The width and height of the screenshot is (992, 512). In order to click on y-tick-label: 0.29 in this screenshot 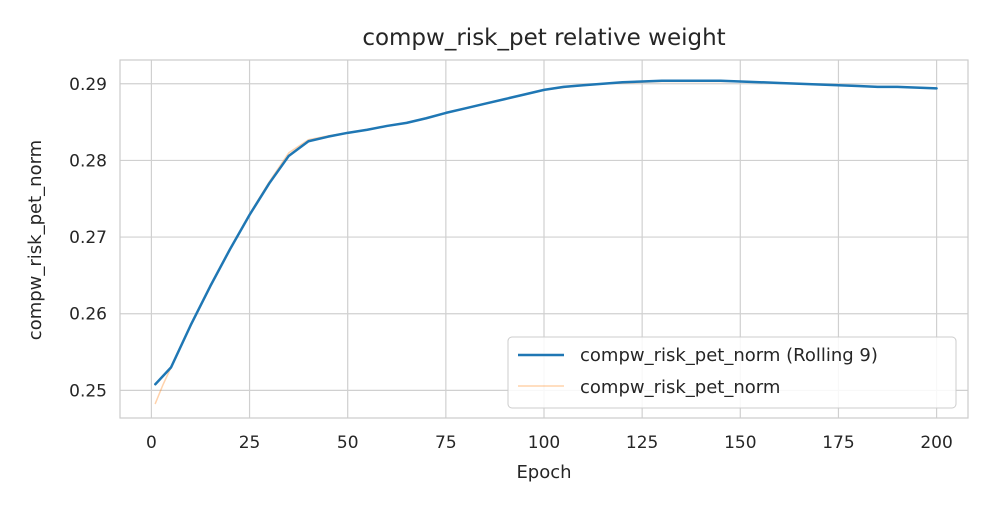, I will do `click(88, 85)`.